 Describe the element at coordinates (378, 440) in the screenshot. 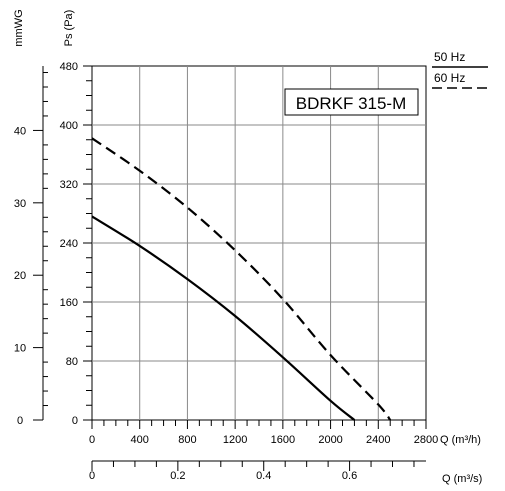

I see `x-tick-label: 2400` at that location.